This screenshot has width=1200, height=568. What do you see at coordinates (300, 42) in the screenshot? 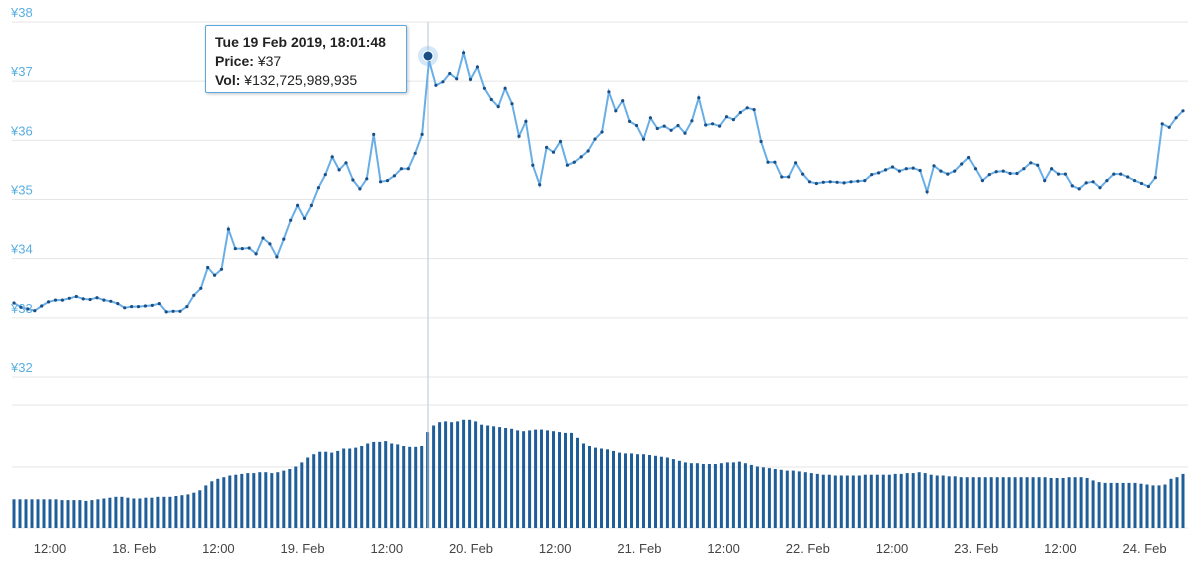
I see `tooltip-date: Tue 19 Feb 2019, 18:01:48` at bounding box center [300, 42].